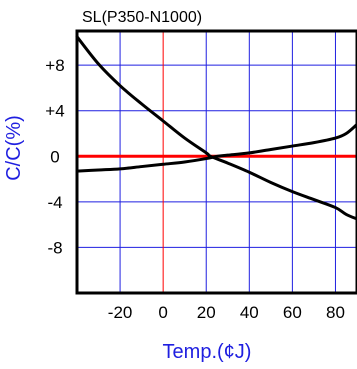 The image size is (357, 369). Describe the element at coordinates (54, 202) in the screenshot. I see `y-tick-label: -4` at that location.